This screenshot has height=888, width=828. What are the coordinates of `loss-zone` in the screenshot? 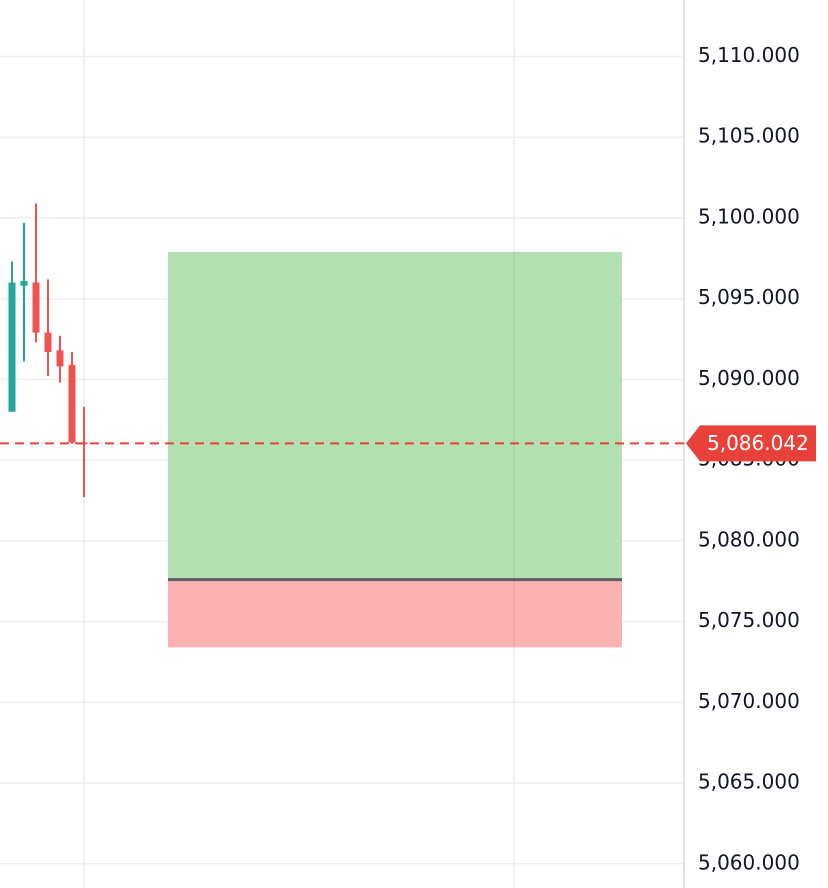 It's located at (395, 613).